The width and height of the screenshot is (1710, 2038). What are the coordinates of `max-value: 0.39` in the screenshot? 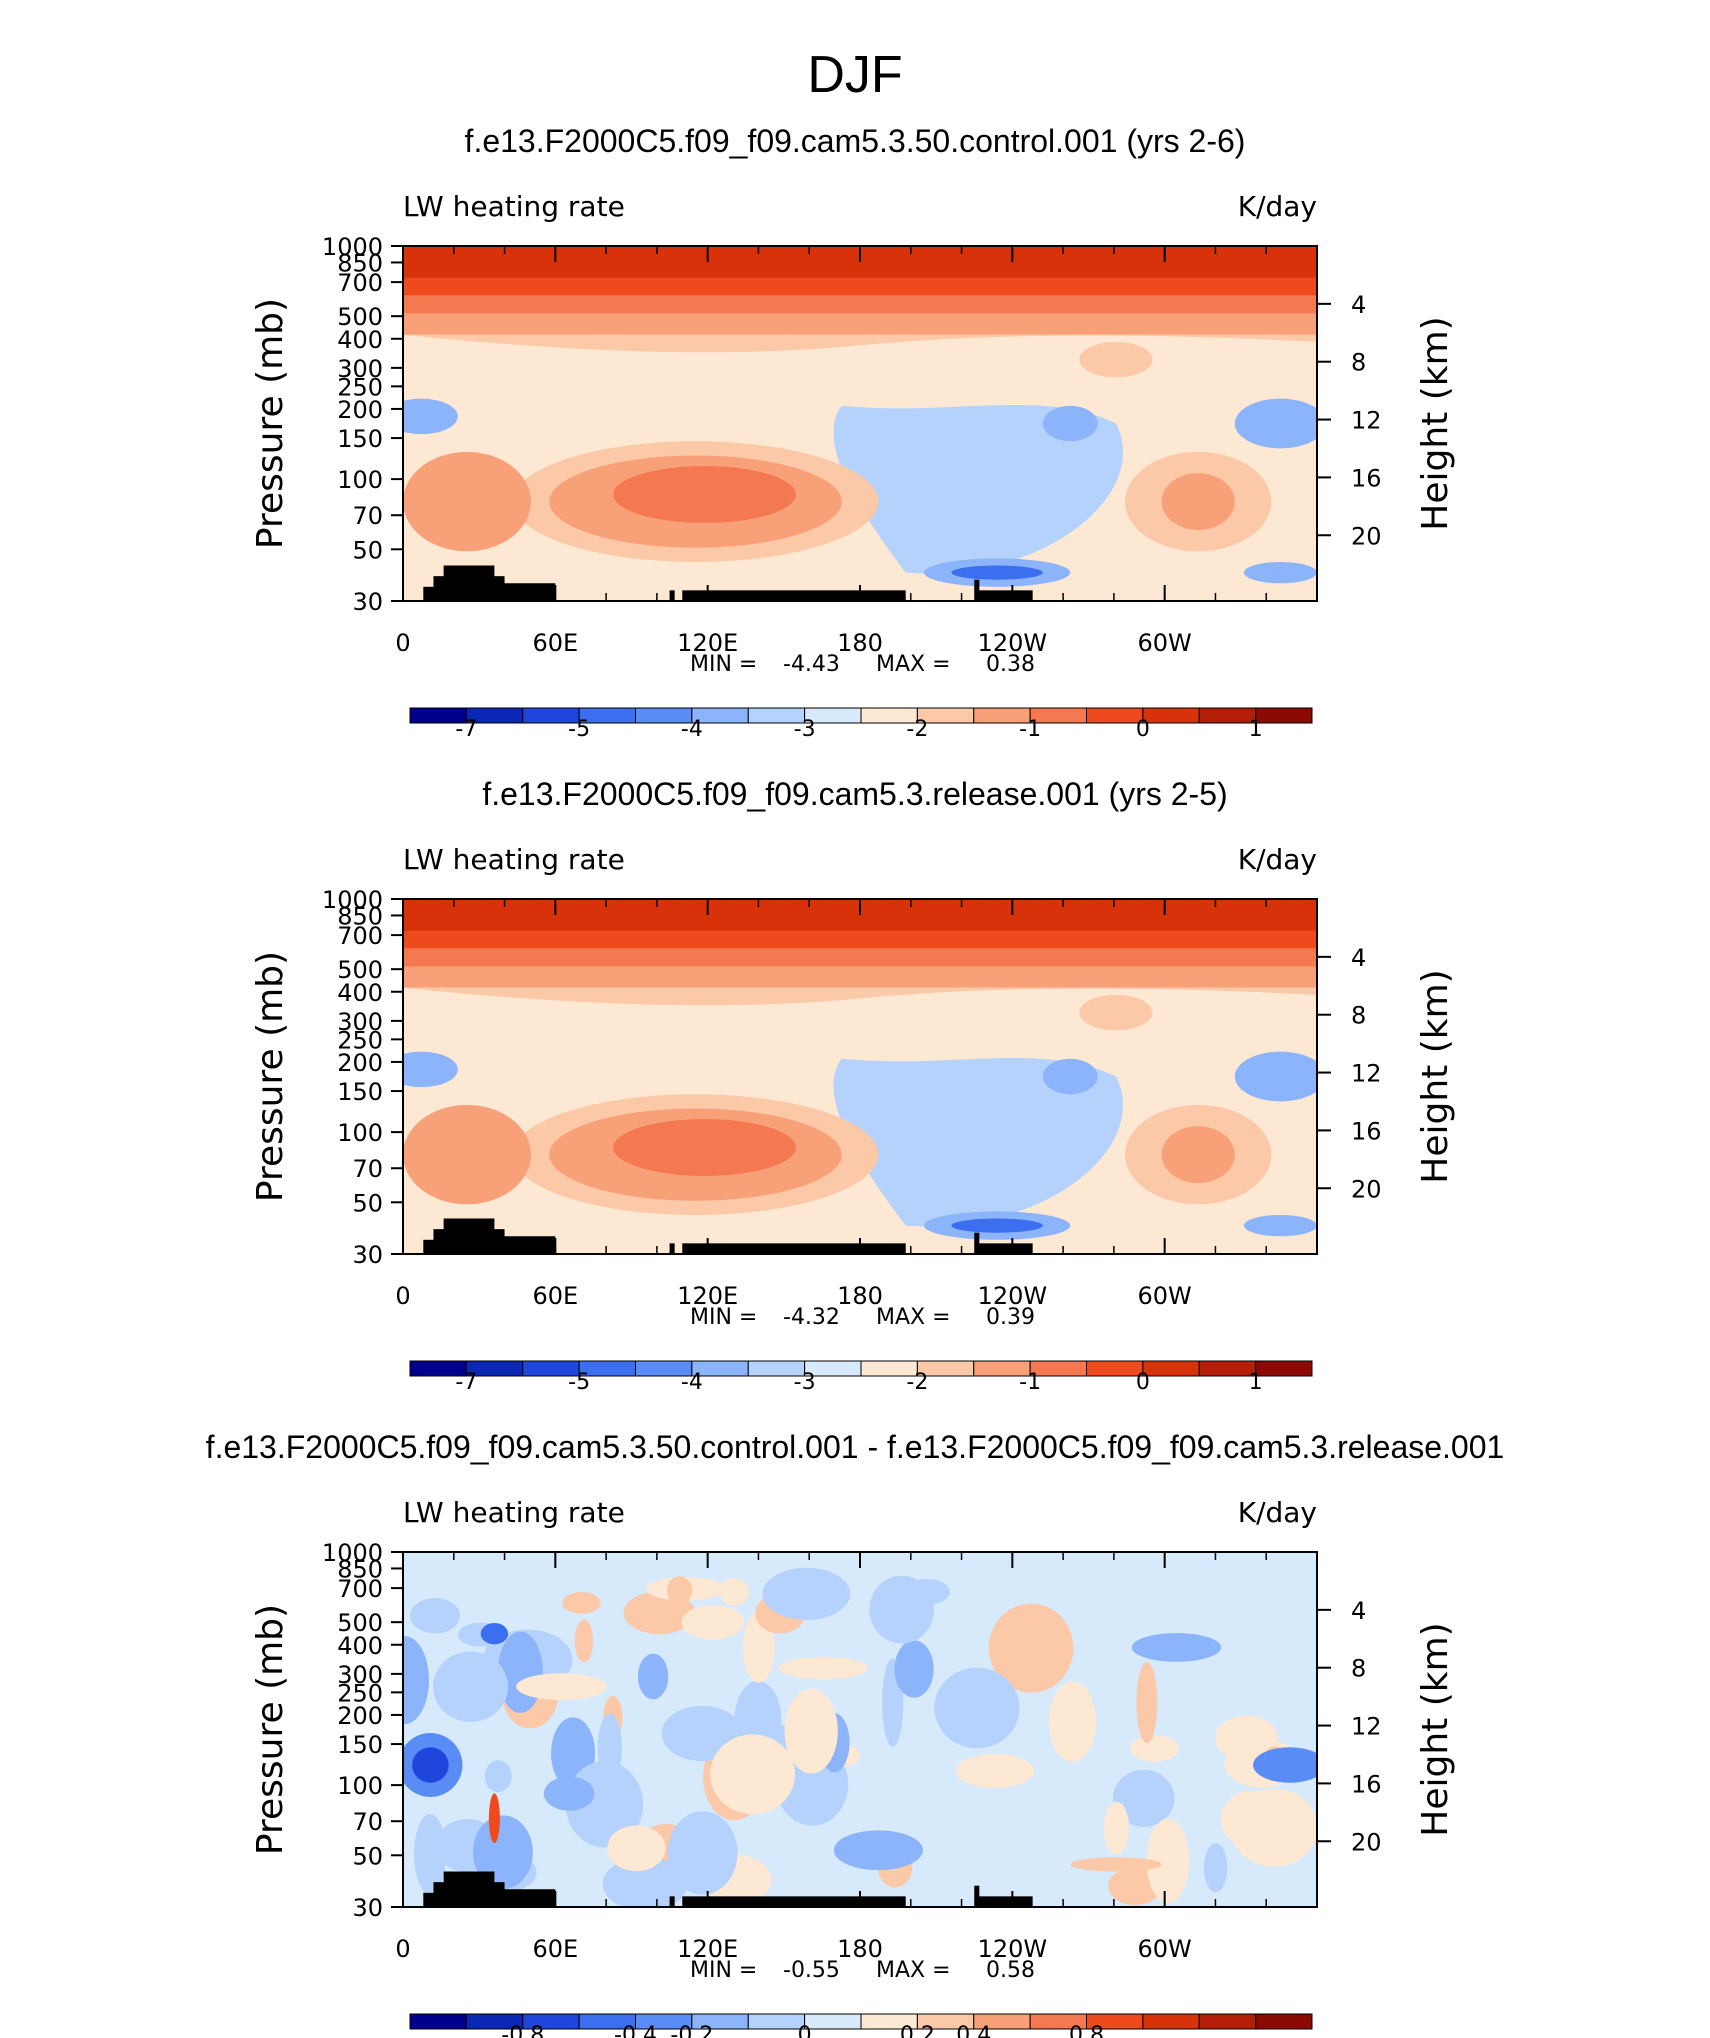 It's located at (1010, 1317).